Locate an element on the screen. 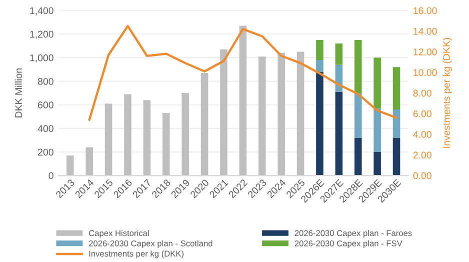  legend-label: Capex Historical is located at coordinates (119, 234).